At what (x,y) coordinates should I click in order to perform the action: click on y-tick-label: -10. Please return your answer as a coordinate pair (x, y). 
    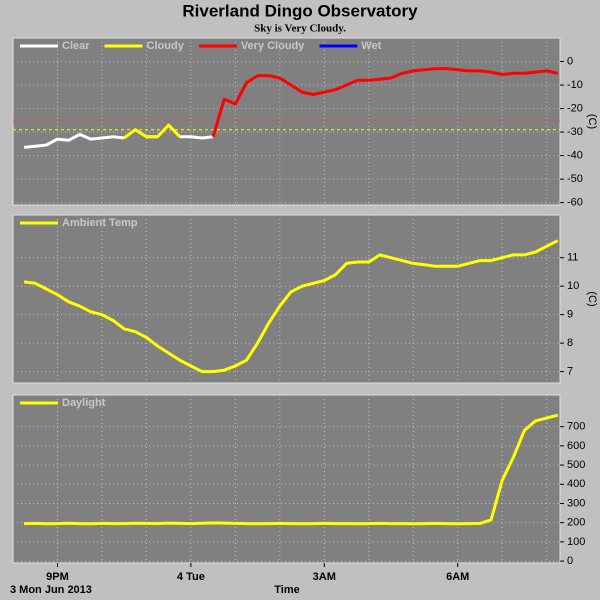
    Looking at the image, I should click on (575, 85).